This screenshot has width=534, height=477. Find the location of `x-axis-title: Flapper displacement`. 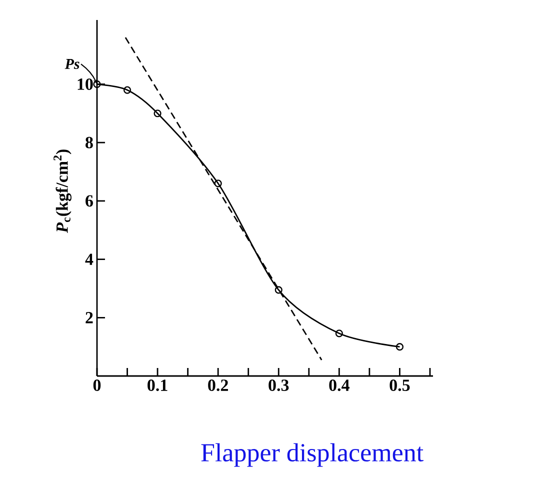

x-axis-title: Flapper displacement is located at coordinates (312, 455).